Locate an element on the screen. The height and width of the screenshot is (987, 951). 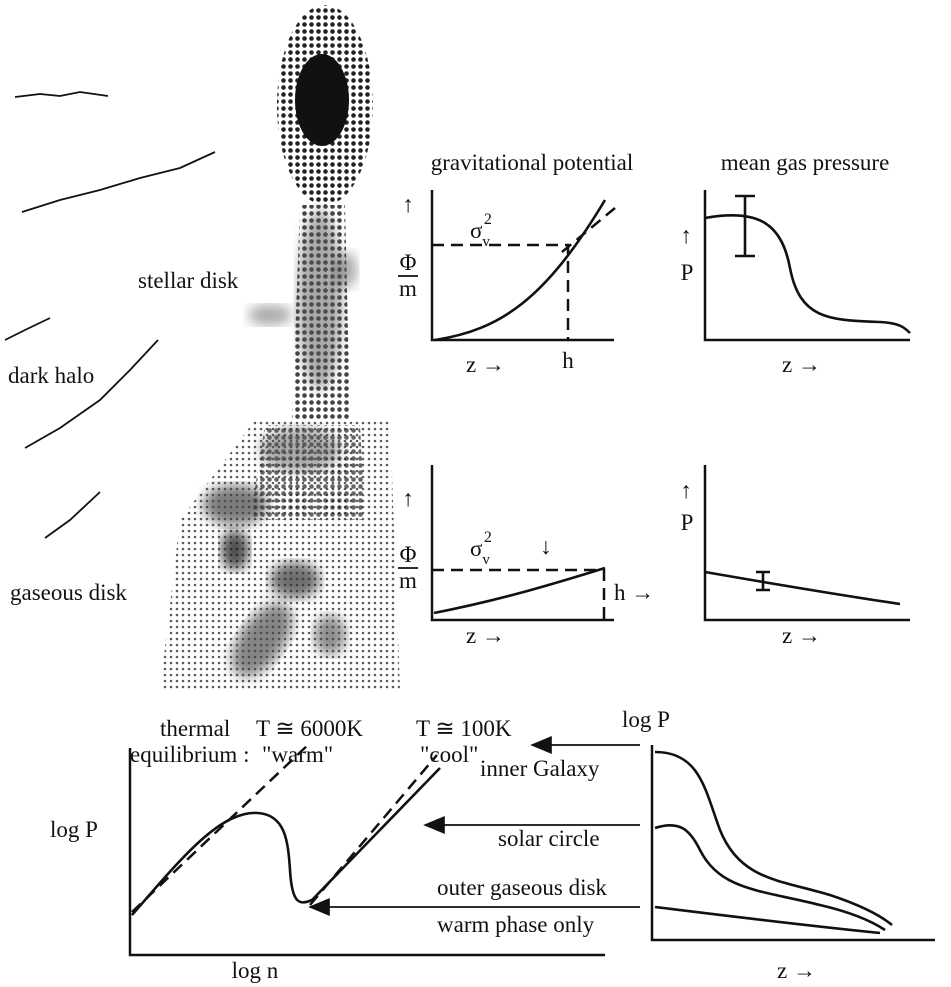
dark-halo-label: dark halo is located at coordinates (51, 375).